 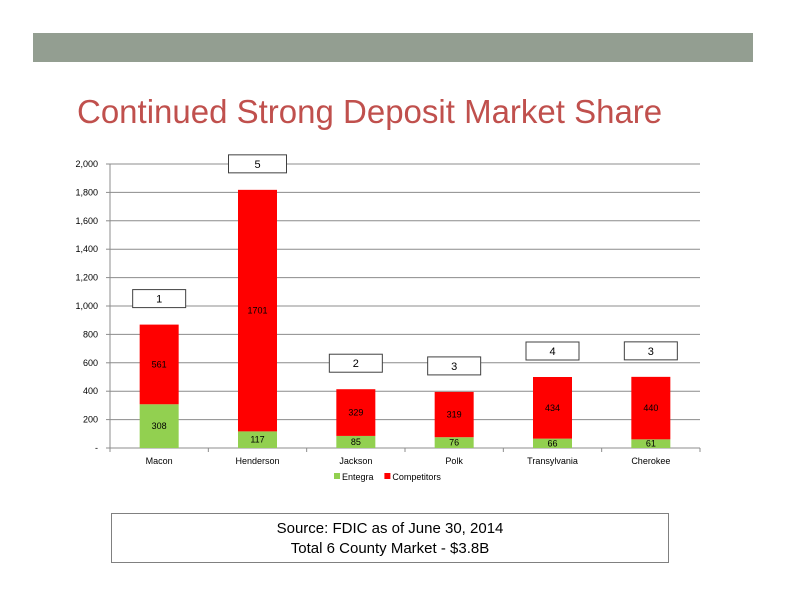 I want to click on rank-label: 2, so click(x=356, y=364).